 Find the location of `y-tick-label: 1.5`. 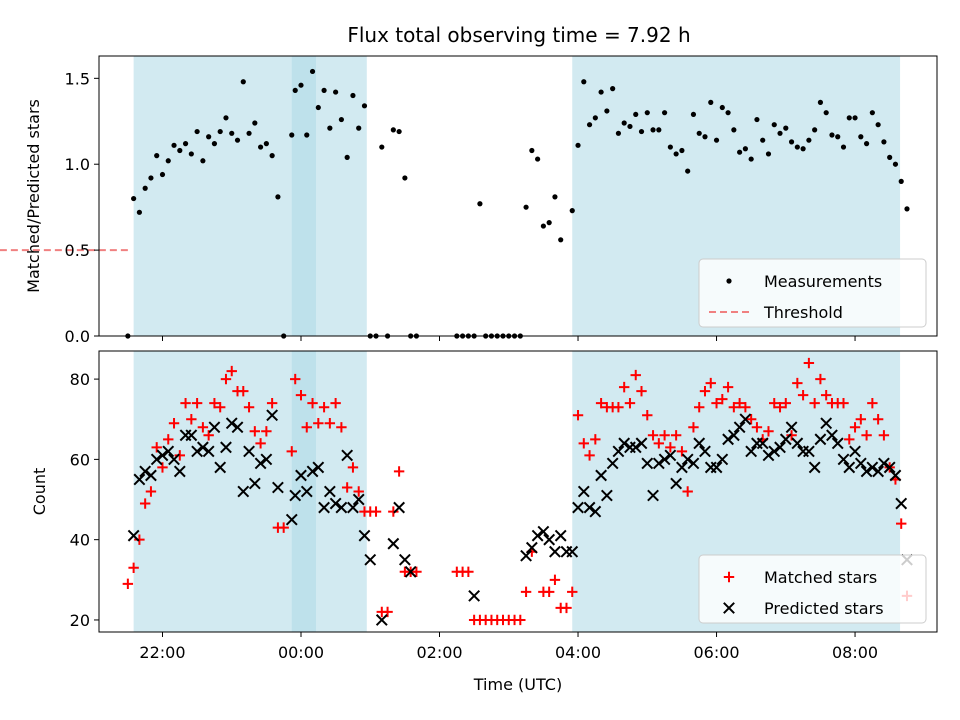

y-tick-label: 1.5 is located at coordinates (77, 78).